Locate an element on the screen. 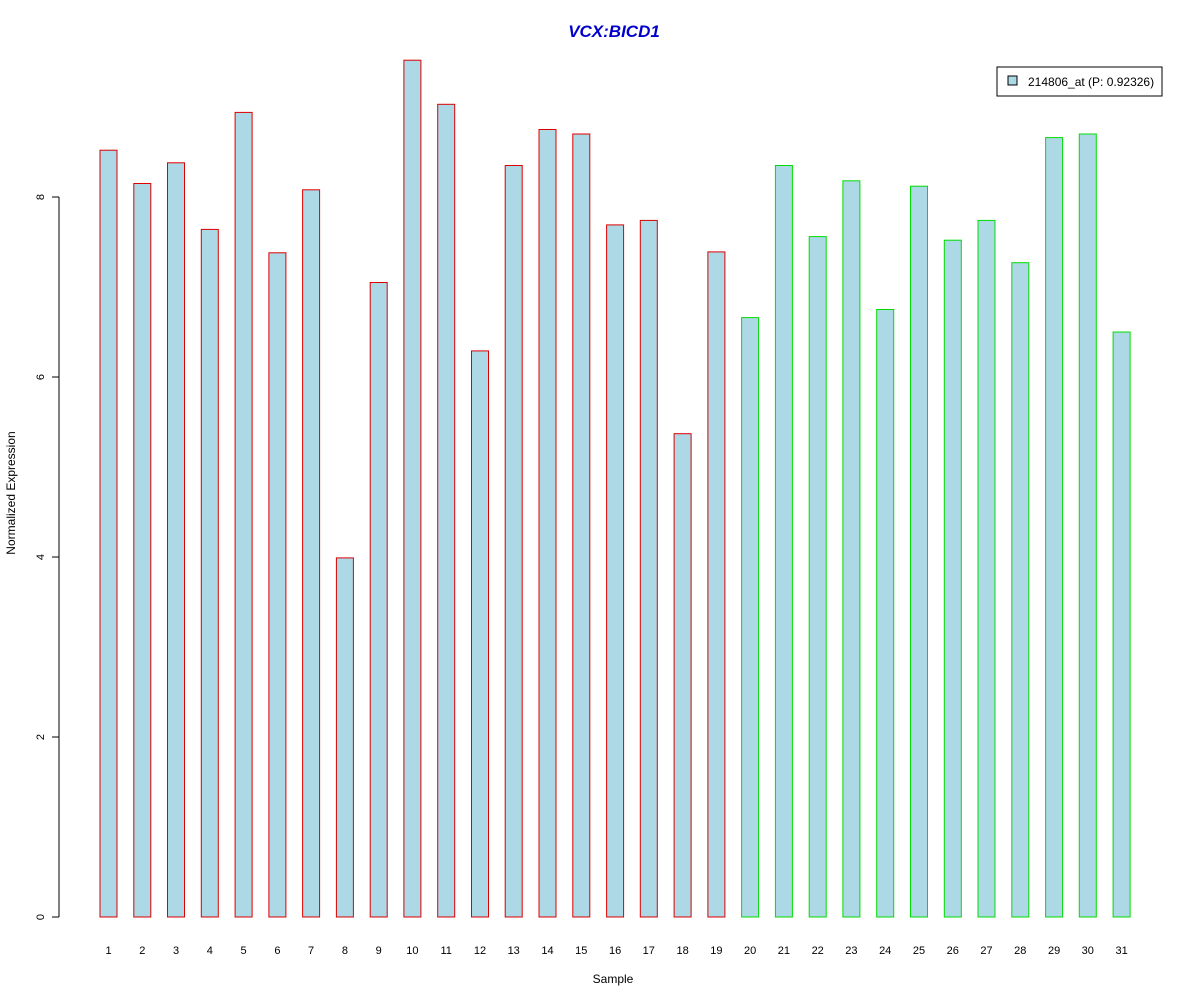  y-axis: 0 2 4 6 8 is located at coordinates (47, 557).